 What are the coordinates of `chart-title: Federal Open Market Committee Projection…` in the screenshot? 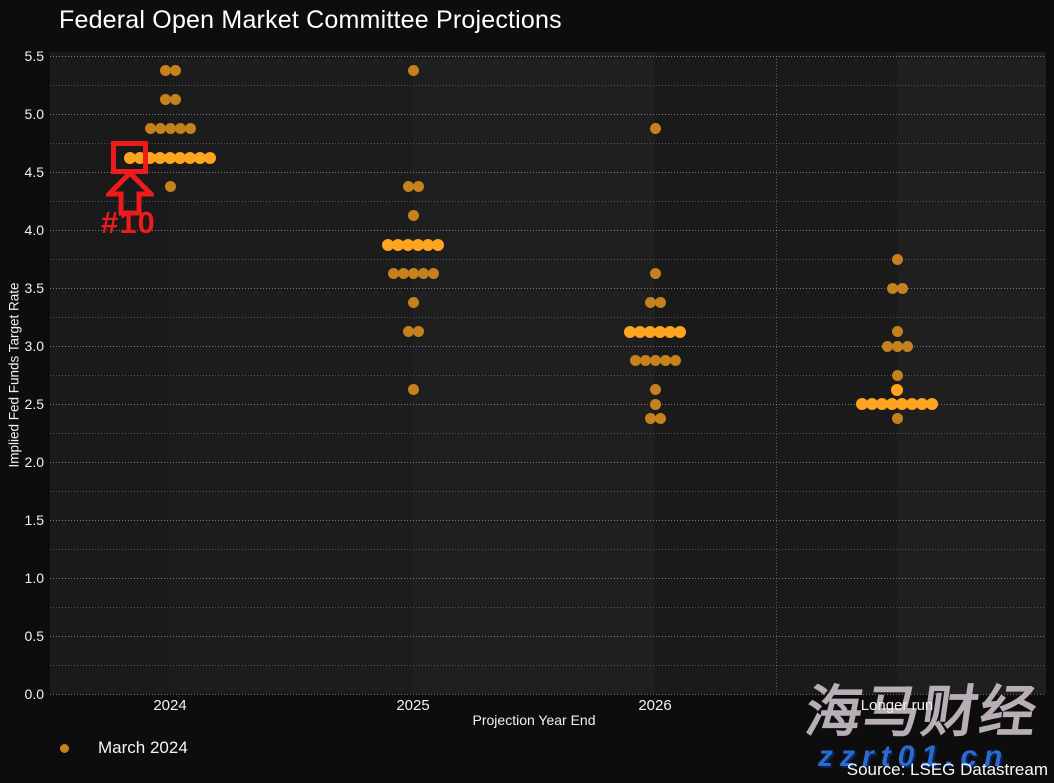 It's located at (310, 20).